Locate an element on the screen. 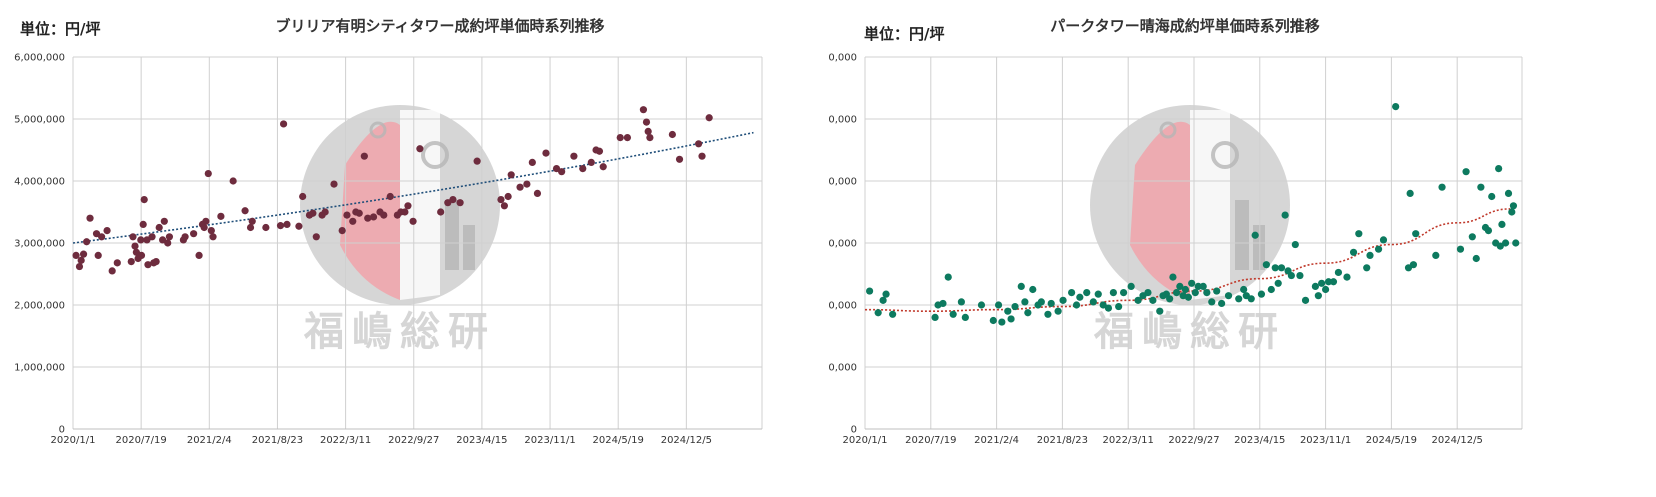  y-tick-label: 2,000,000 is located at coordinates (842, 368).